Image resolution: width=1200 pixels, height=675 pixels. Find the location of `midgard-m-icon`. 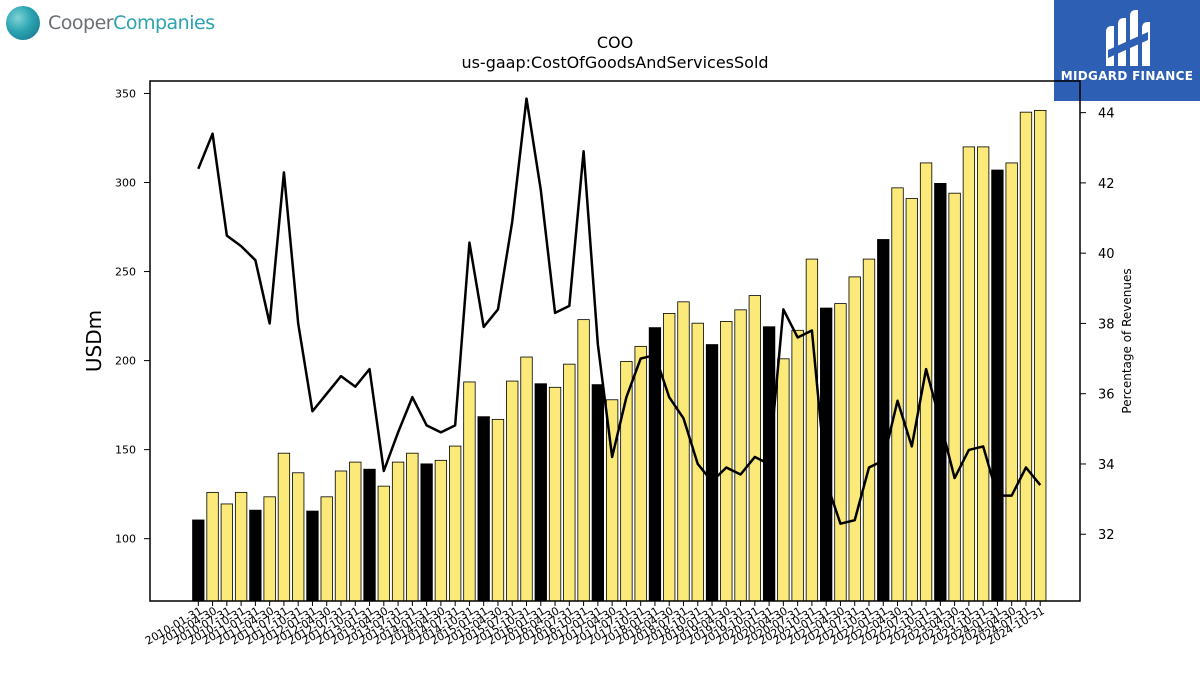

midgard-m-icon is located at coordinates (1128, 38).